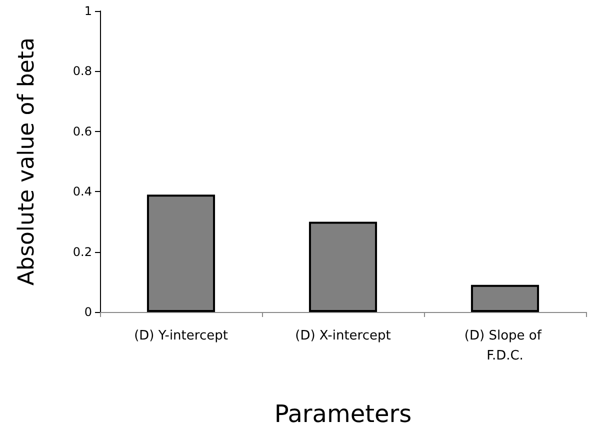 The image size is (601, 434). Describe the element at coordinates (82, 71) in the screenshot. I see `y-tick-label: 0.8` at that location.